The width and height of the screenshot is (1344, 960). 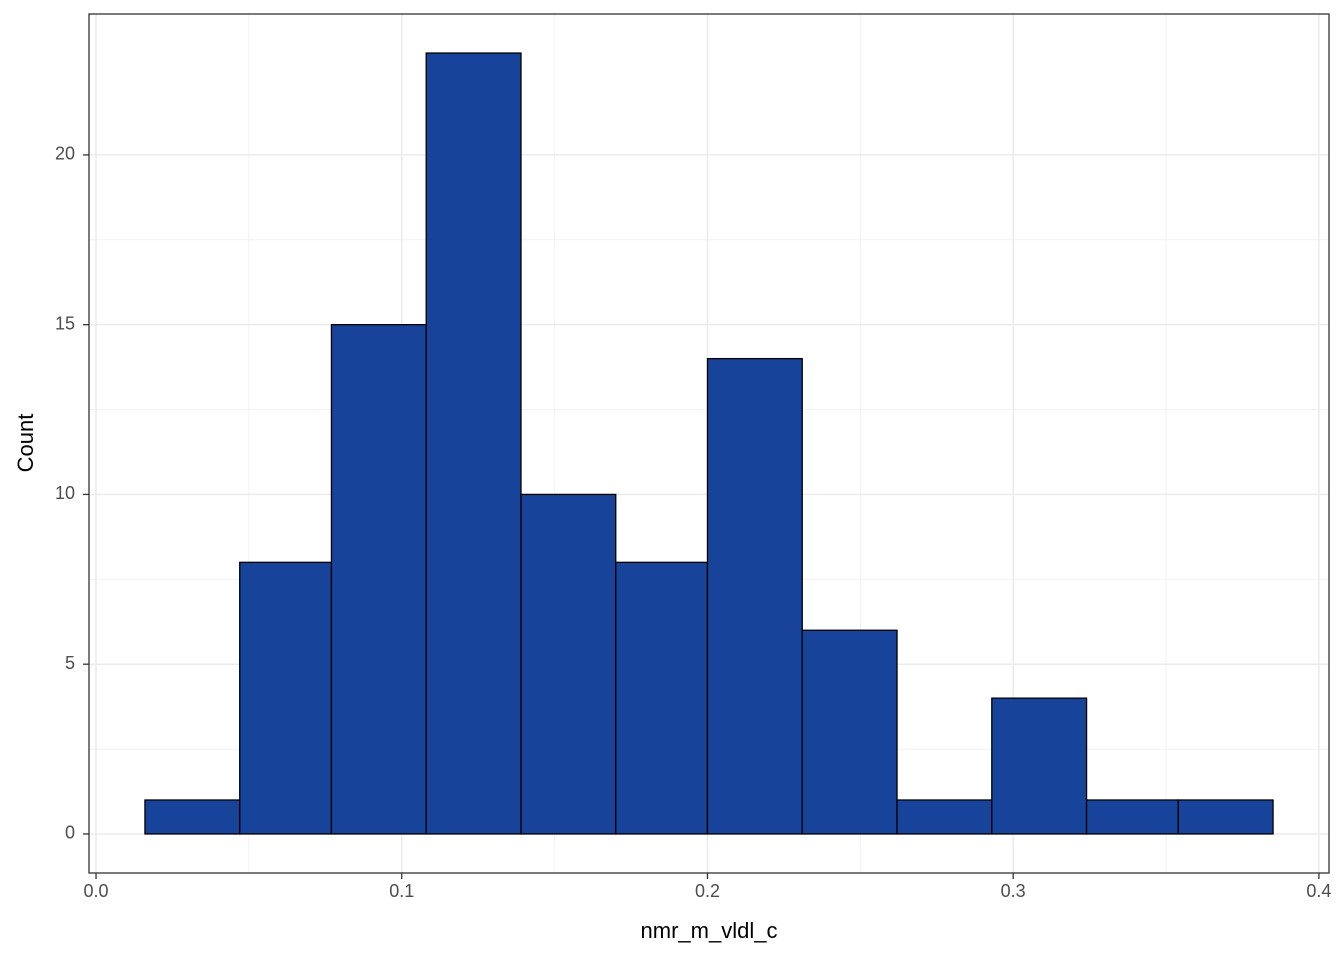 I want to click on x-tick-label: 0.4, so click(x=1318, y=891).